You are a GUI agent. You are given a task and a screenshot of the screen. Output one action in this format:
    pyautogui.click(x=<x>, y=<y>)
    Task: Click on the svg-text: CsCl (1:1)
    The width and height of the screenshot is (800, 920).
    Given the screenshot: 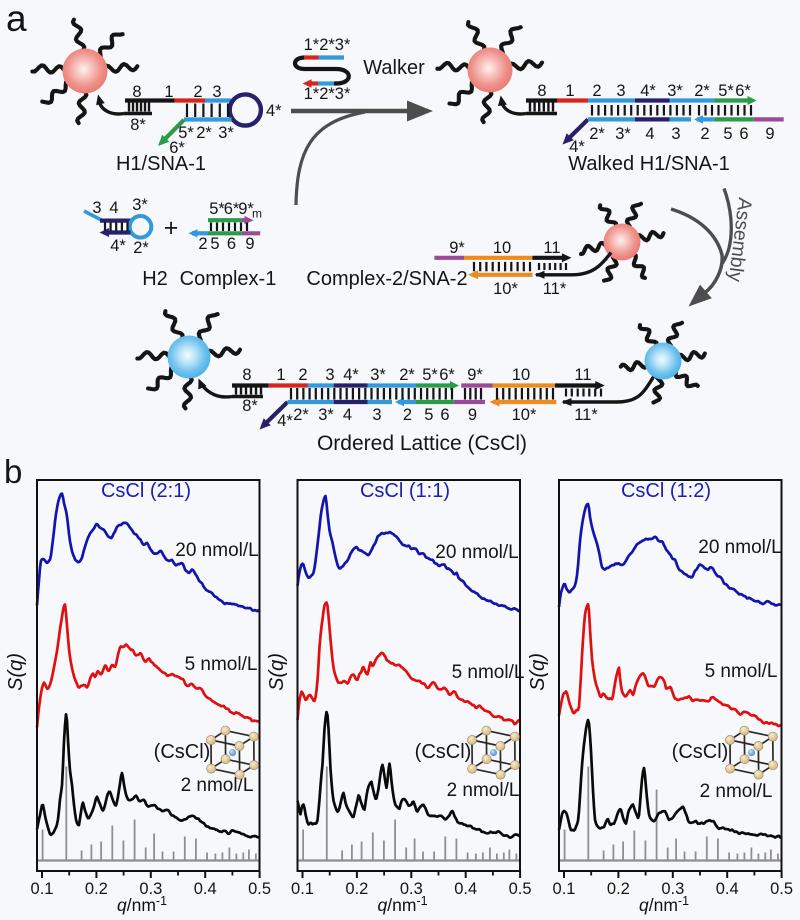 What is the action you would take?
    pyautogui.click(x=405, y=491)
    